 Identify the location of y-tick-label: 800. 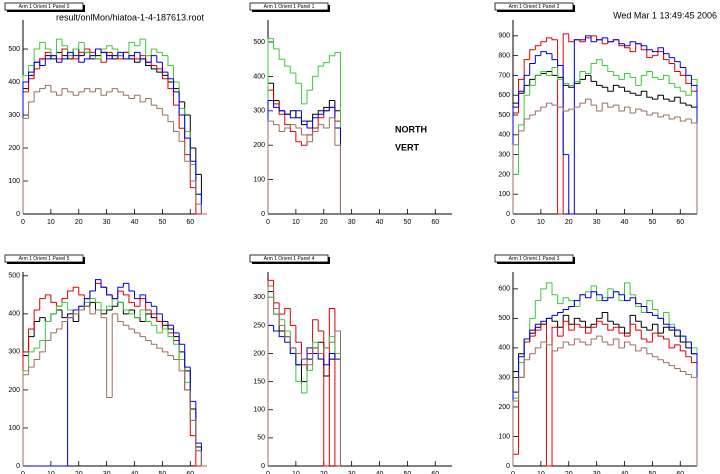
(504, 55).